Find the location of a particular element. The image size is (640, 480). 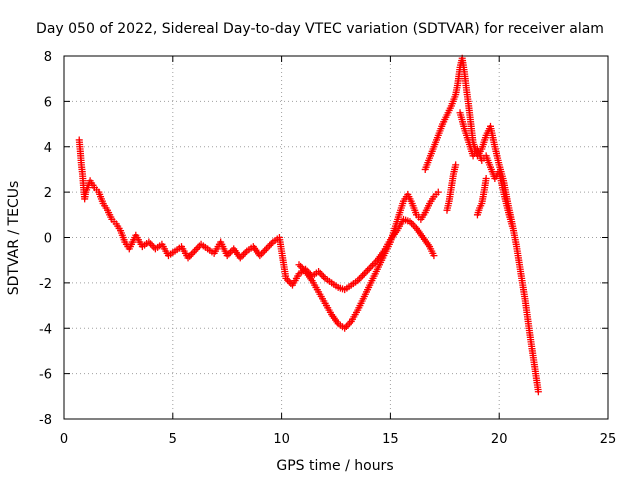

y-tick-label: 2 is located at coordinates (48, 193).